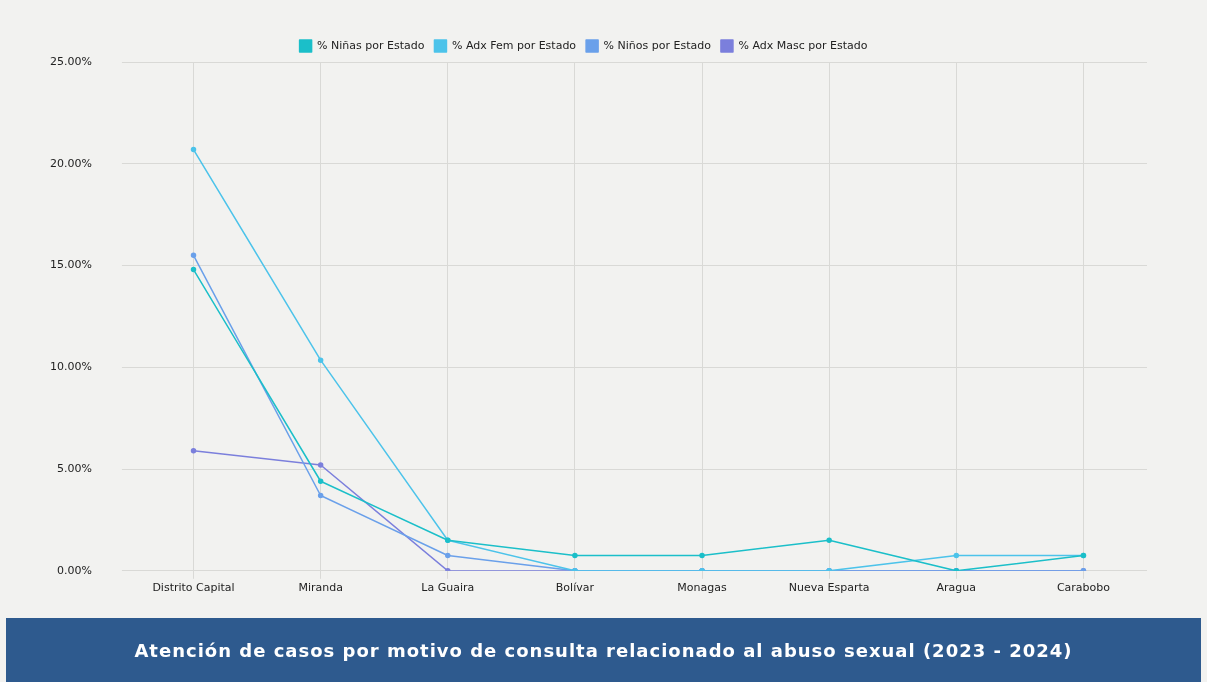 This screenshot has height=682, width=1207. What do you see at coordinates (193, 588) in the screenshot?
I see `x-tick-label: Distrito Capital` at bounding box center [193, 588].